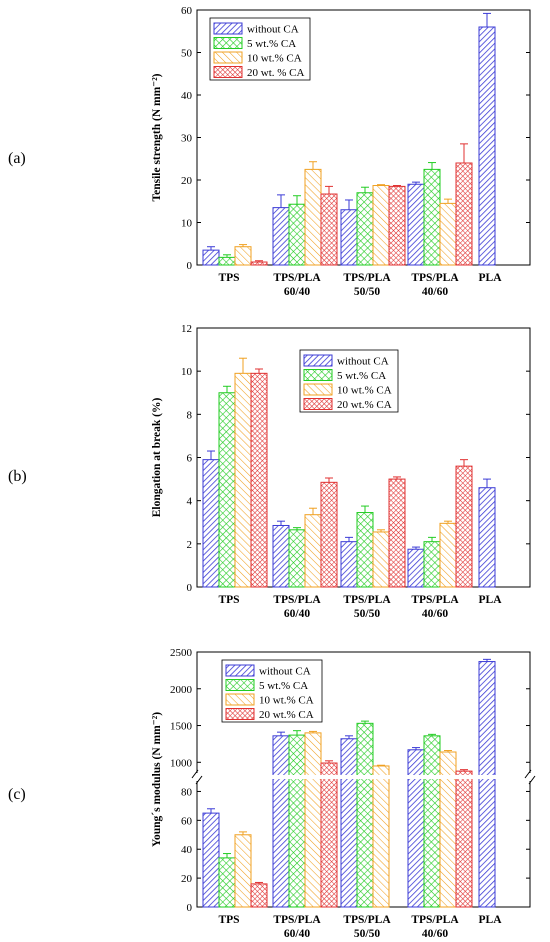 The image size is (550, 942). Describe the element at coordinates (157, 779) in the screenshot. I see `y-axis-title: Young´s modulus (N mm⁻²)` at that location.